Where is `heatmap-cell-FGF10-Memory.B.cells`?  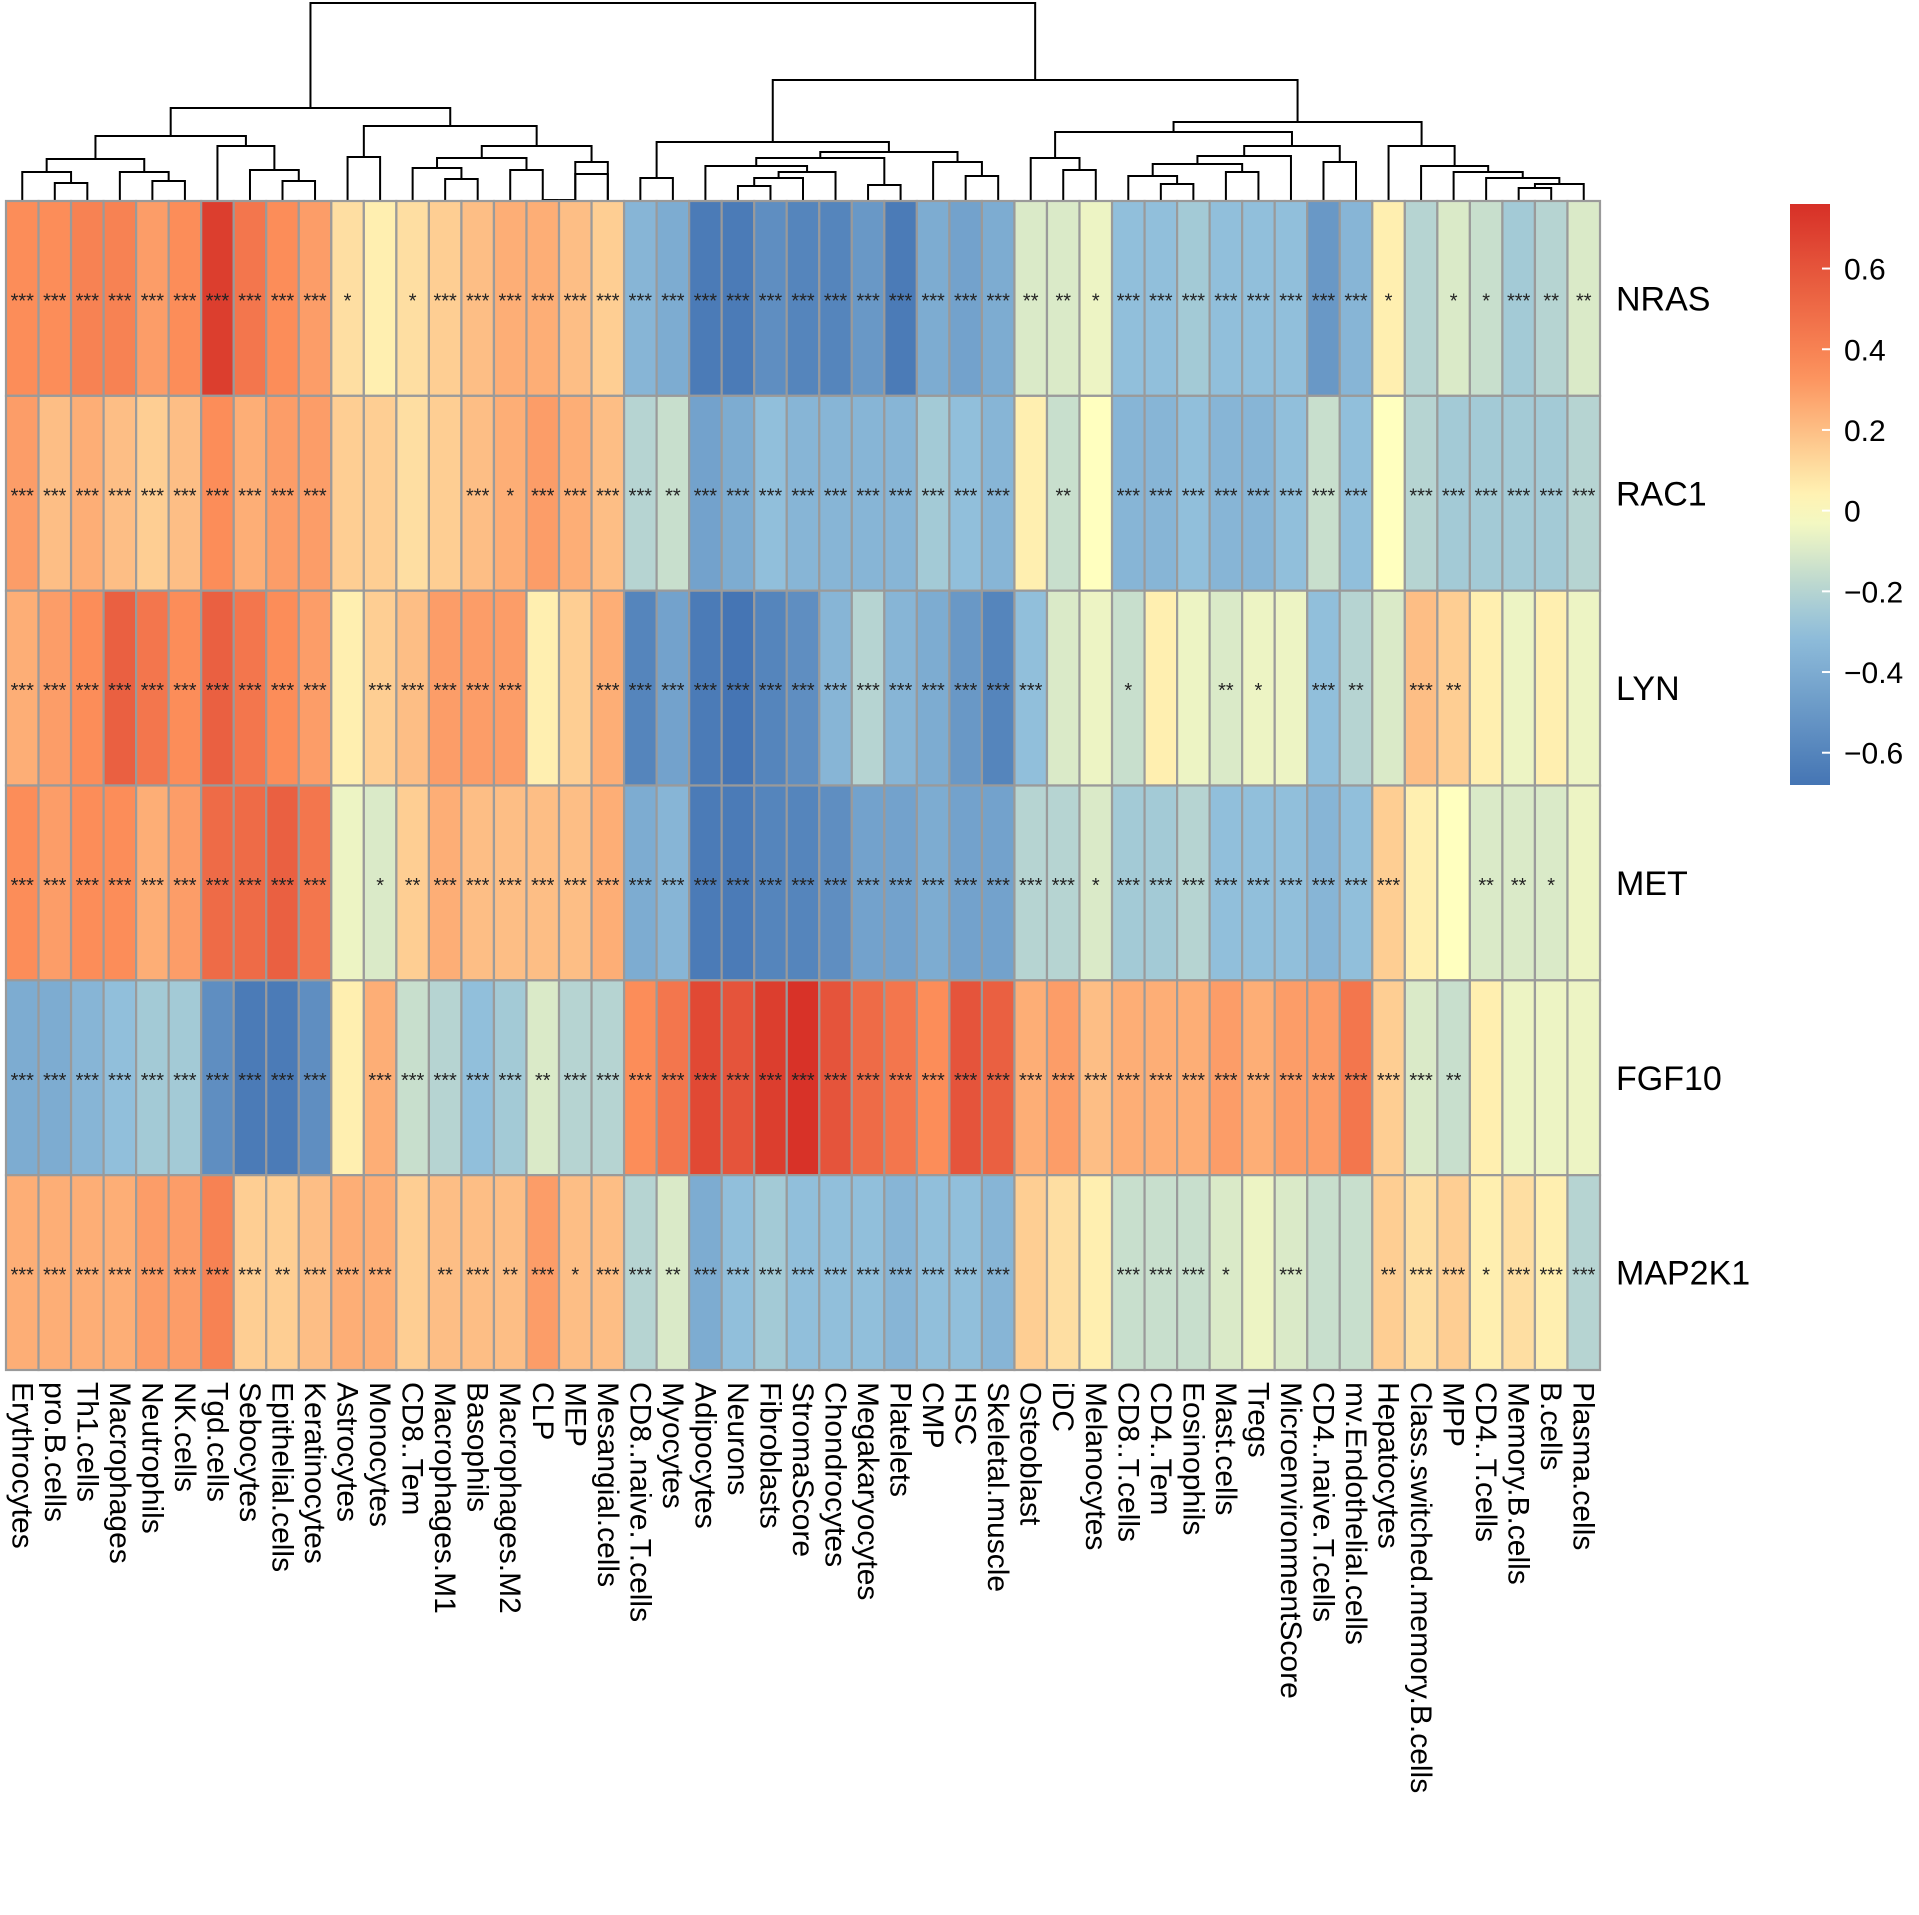 heatmap-cell-FGF10-Memory.B.cells is located at coordinates (1519, 1078).